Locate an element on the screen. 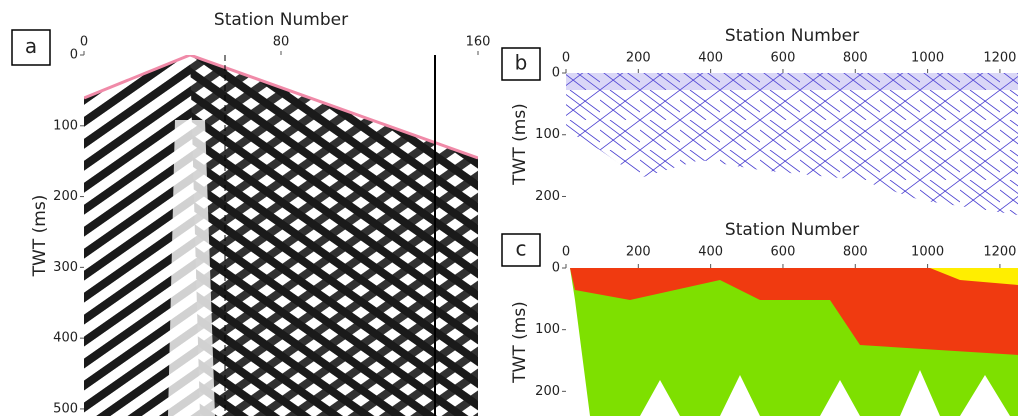 Image resolution: width=1027 pixels, height=416 pixels. x-tick-label: 160 is located at coordinates (478, 42).